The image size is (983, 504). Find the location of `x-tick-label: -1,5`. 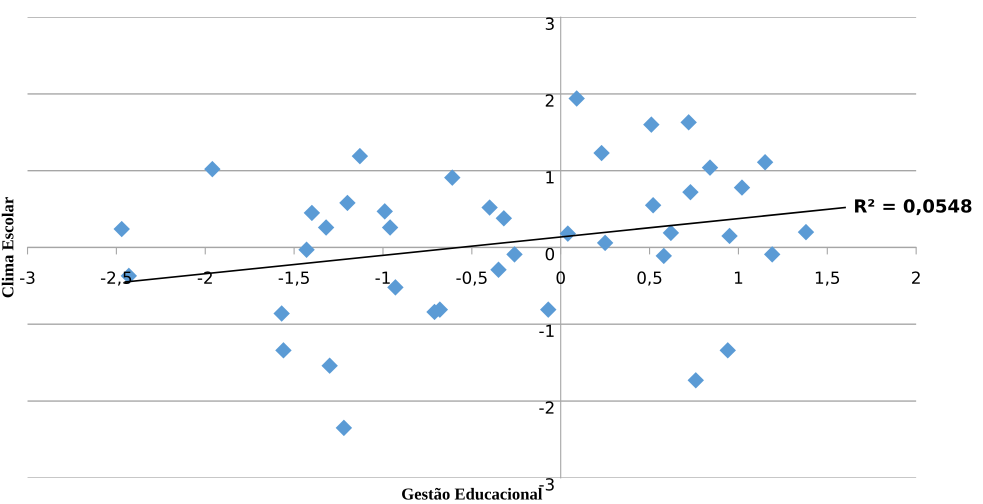

x-tick-label: -1,5 is located at coordinates (293, 279).